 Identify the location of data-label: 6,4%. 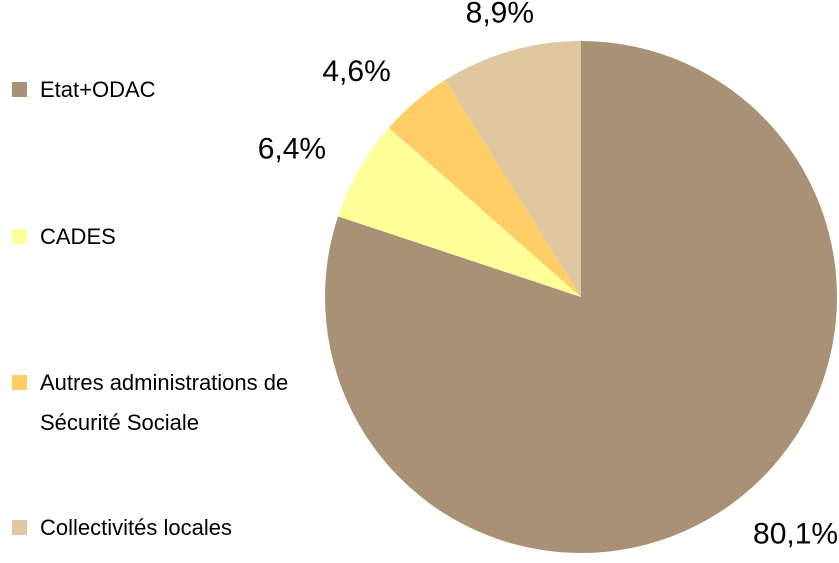
(292, 148).